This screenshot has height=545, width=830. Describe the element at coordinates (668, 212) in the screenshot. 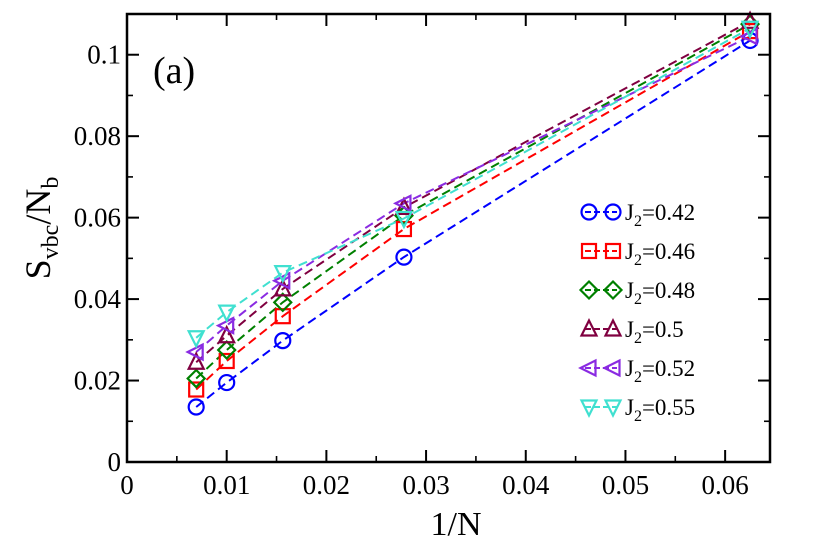

I see `legend-label-post: =0.42` at that location.